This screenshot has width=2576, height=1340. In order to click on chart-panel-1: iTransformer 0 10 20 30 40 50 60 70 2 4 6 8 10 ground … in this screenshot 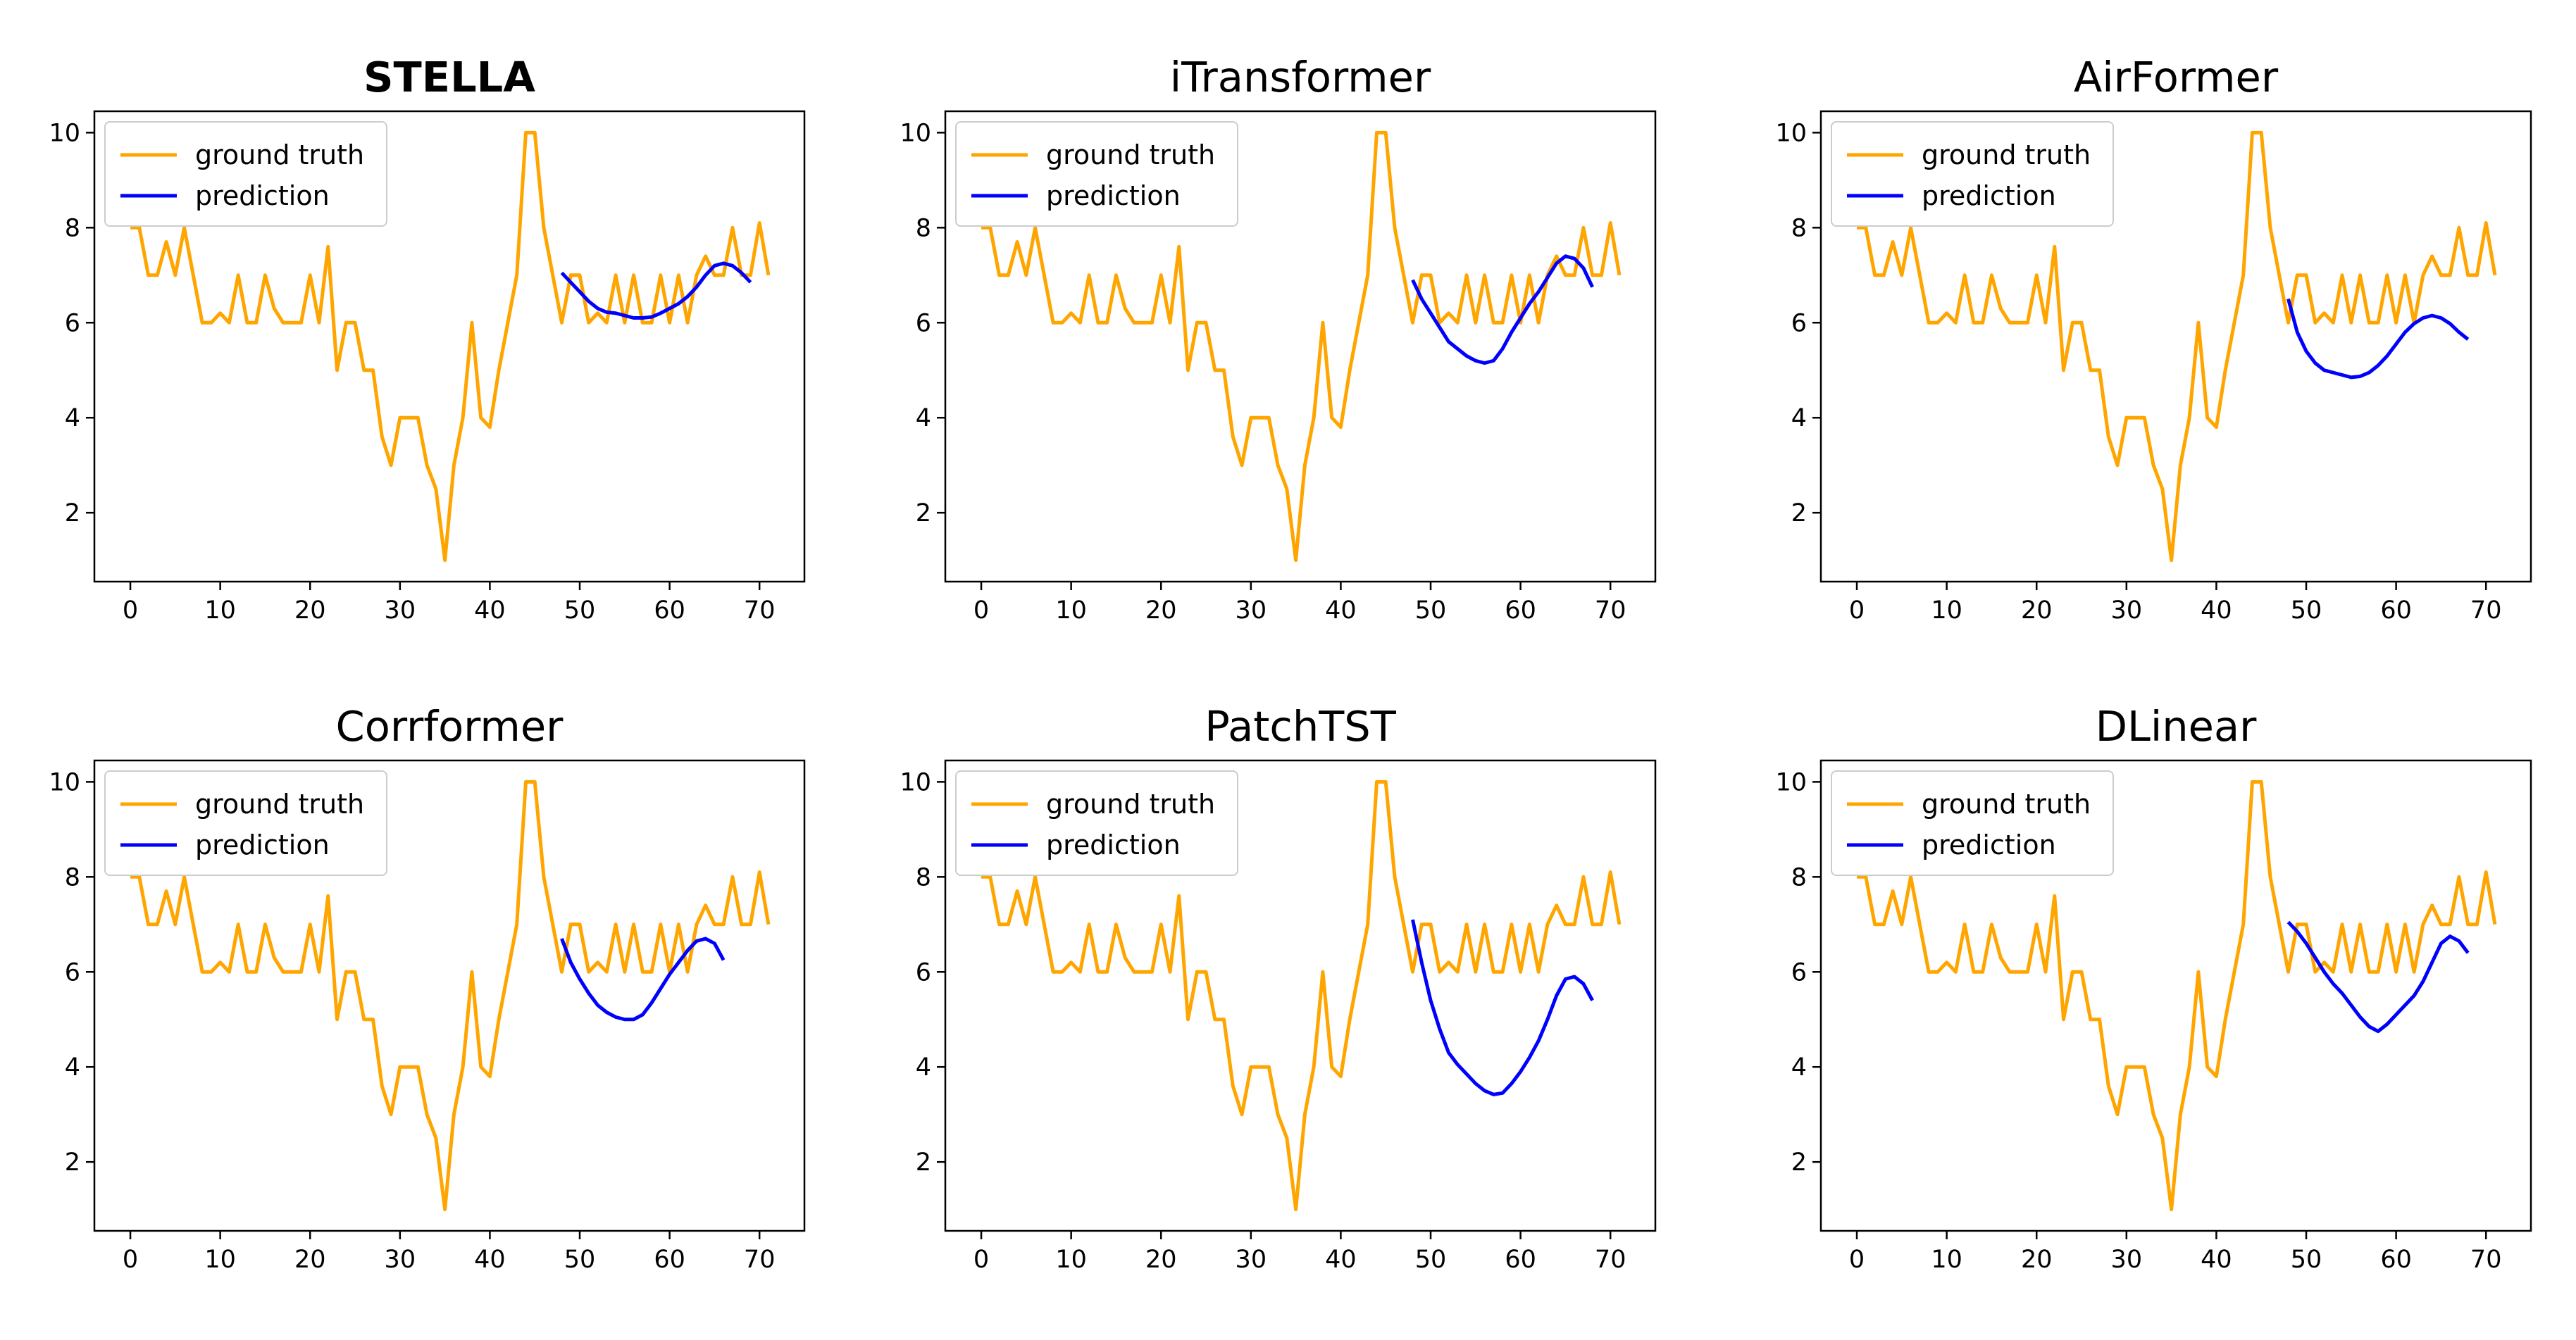, I will do `click(1278, 339)`.